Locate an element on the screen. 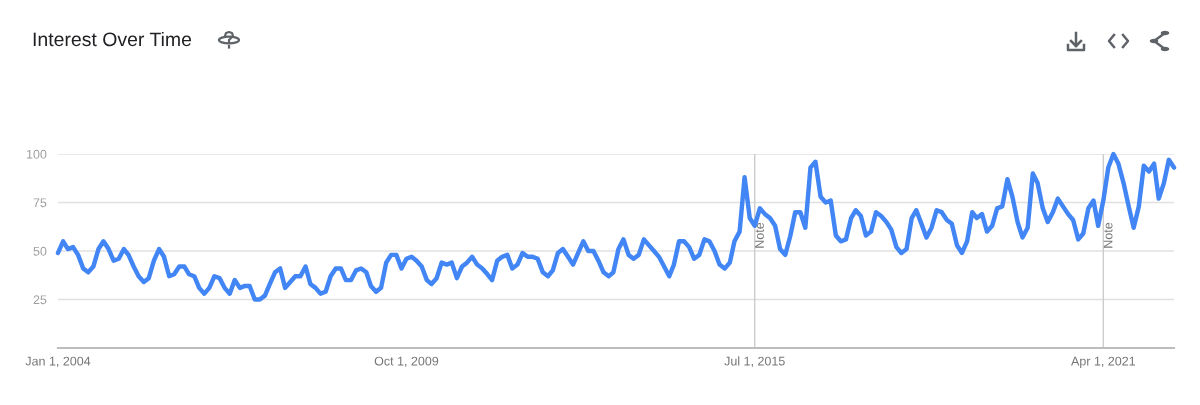  y-tick-label: 75 is located at coordinates (40, 203).